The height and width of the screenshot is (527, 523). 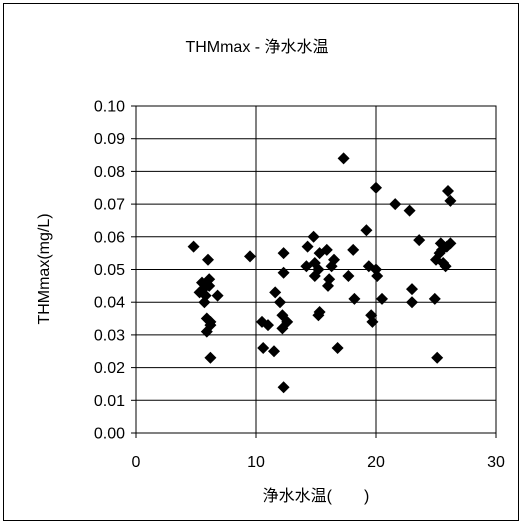 I want to click on y-tick-label: 0.03, so click(x=109, y=335).